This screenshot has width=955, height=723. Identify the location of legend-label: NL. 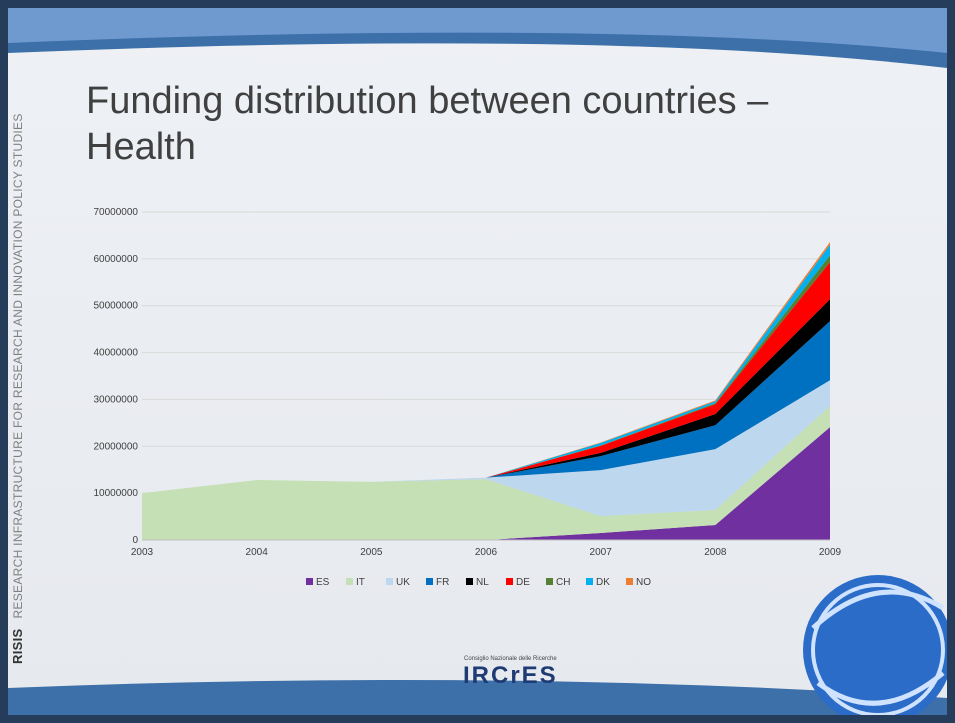
(482, 582).